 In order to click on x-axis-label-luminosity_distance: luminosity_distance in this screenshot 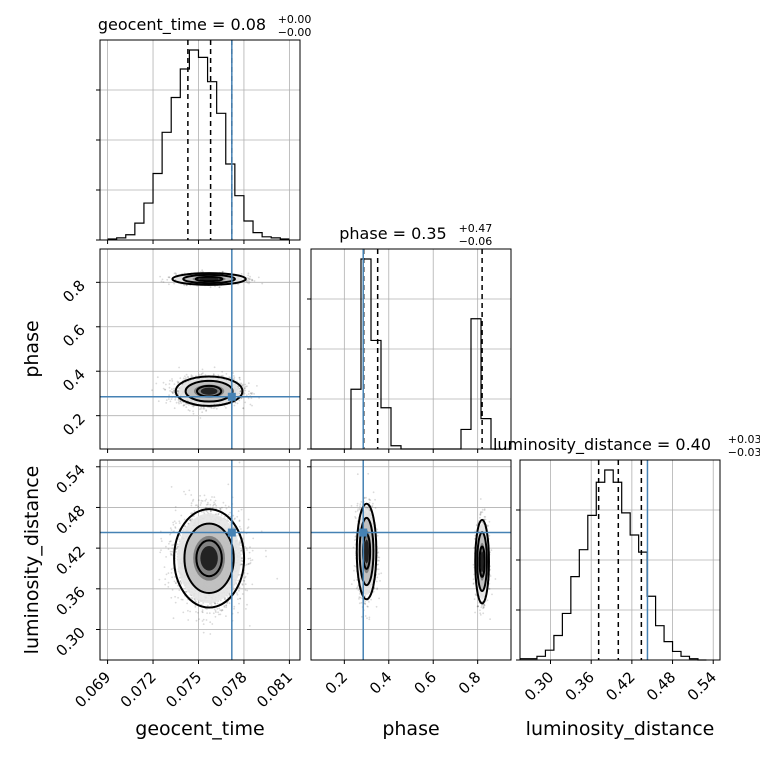, I will do `click(620, 729)`.